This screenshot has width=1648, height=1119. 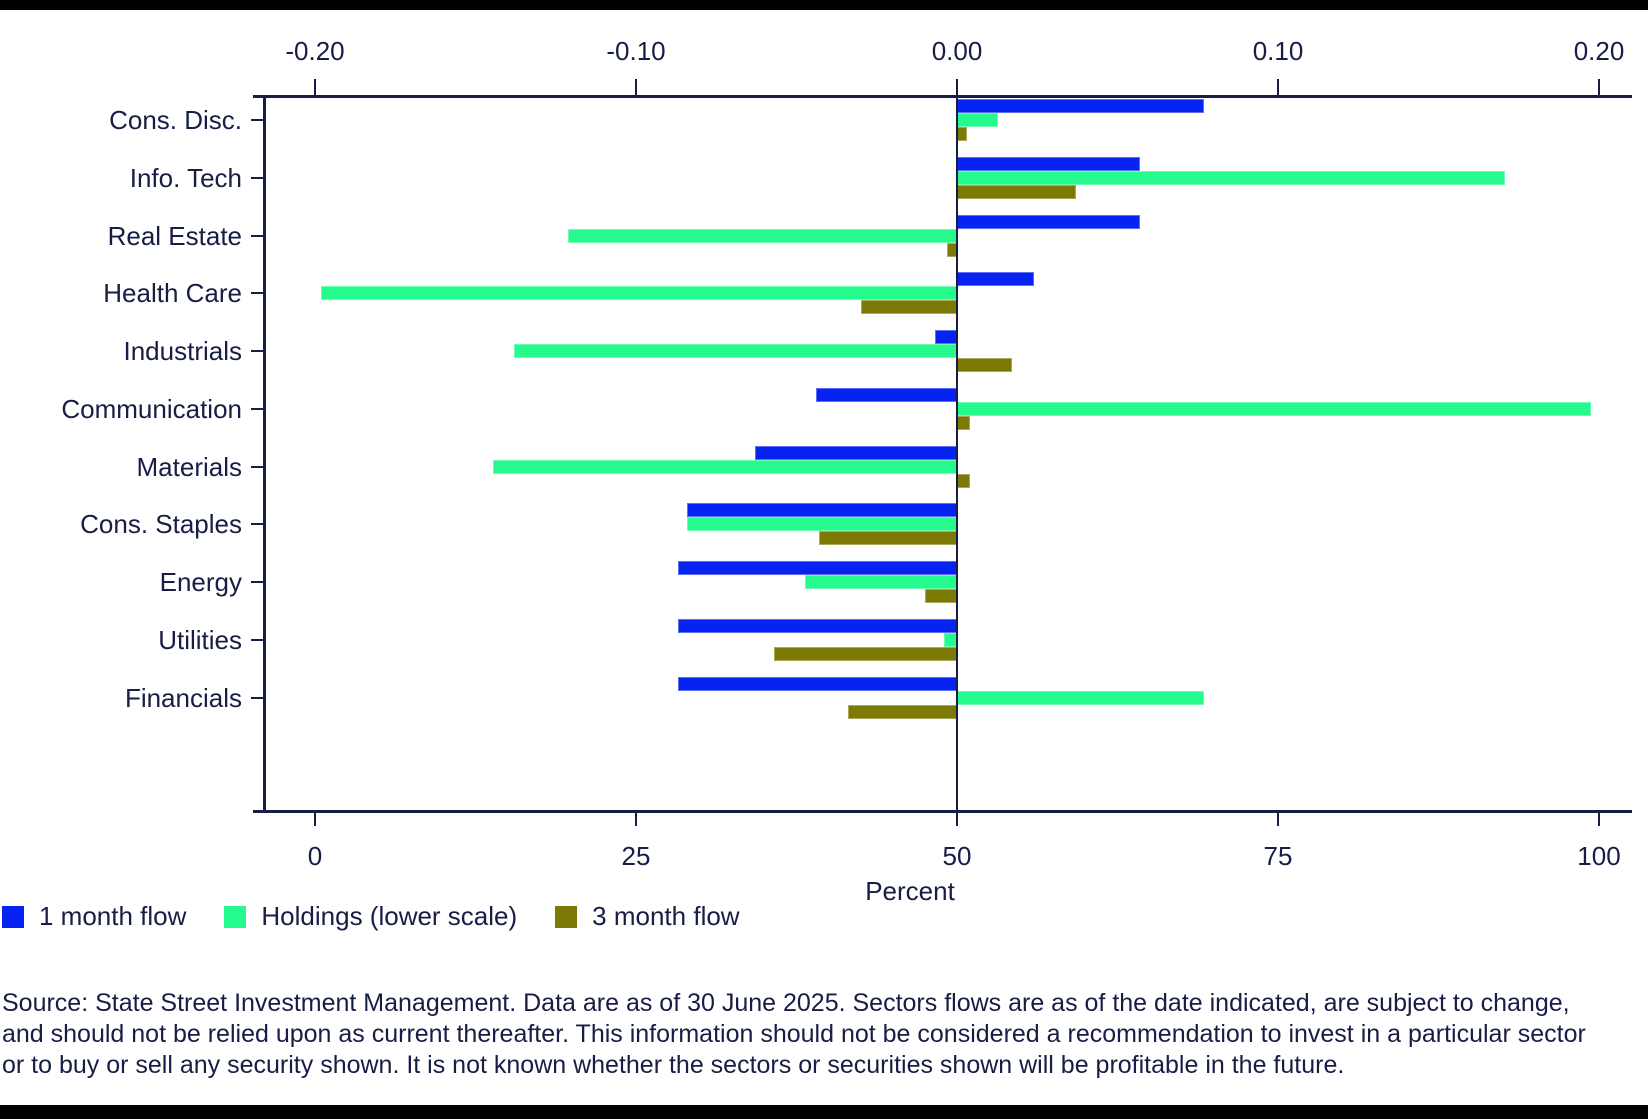 I want to click on letterbox-bottom, so click(x=824, y=1112).